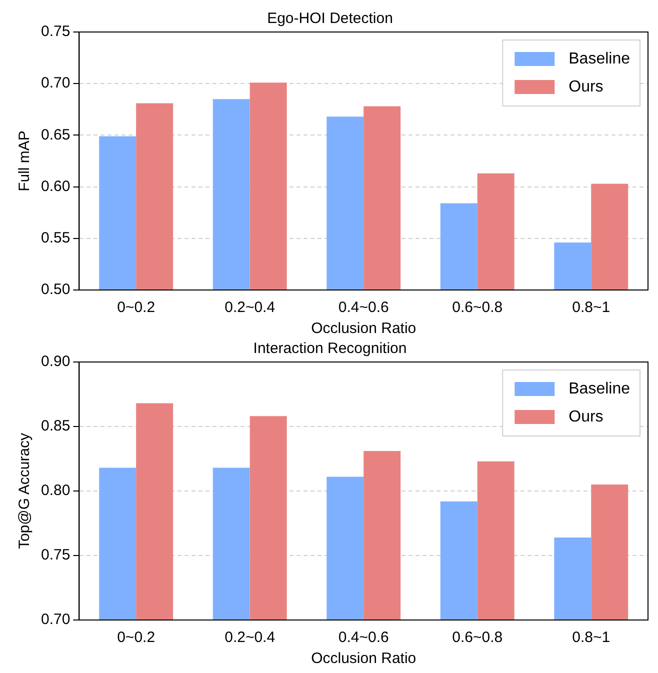 The image size is (658, 673). Describe the element at coordinates (330, 19) in the screenshot. I see `chart-title: Ego-HOI Detection` at that location.